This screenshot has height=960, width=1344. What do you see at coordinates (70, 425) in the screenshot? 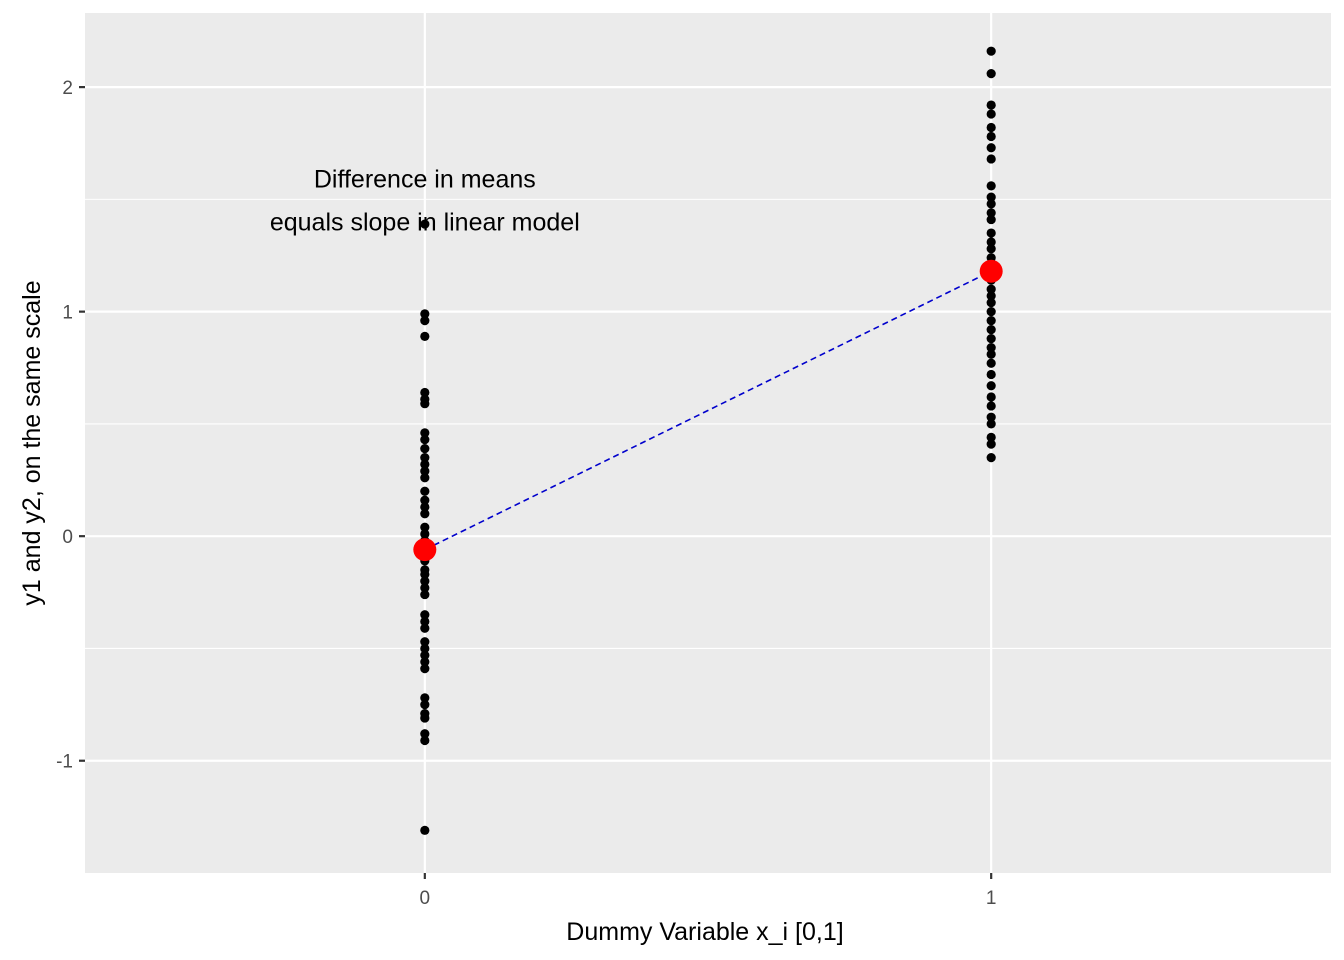
I see `y-axis-ticks: -1 0 1 2` at bounding box center [70, 425].